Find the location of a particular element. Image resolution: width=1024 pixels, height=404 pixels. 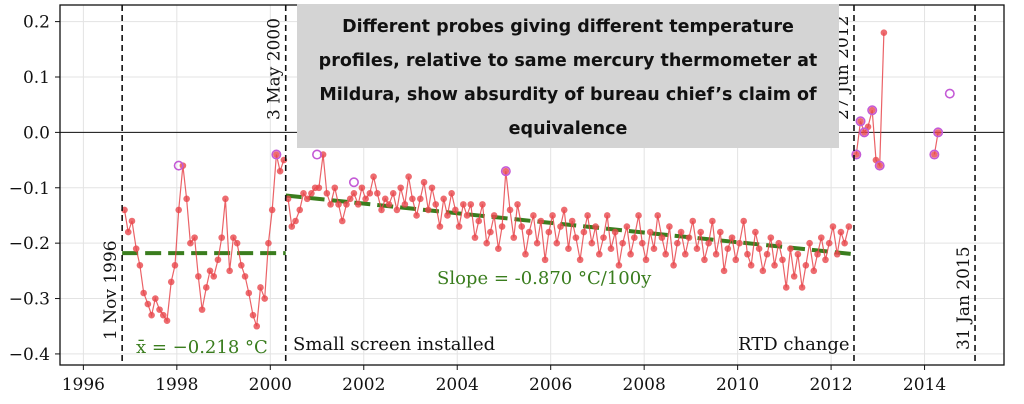

x-tick-label: 2002 is located at coordinates (363, 385).